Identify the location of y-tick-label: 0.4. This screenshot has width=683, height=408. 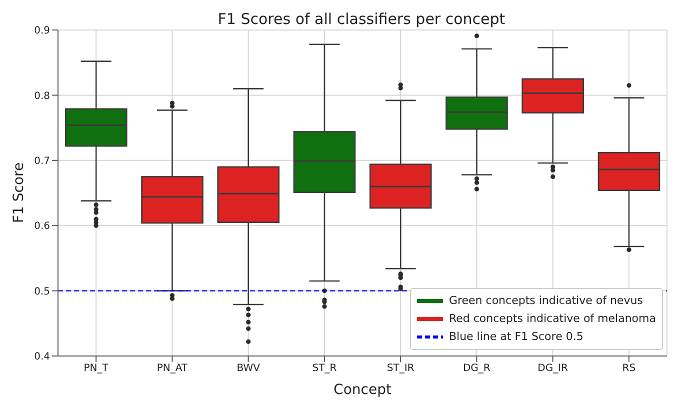
(42, 357).